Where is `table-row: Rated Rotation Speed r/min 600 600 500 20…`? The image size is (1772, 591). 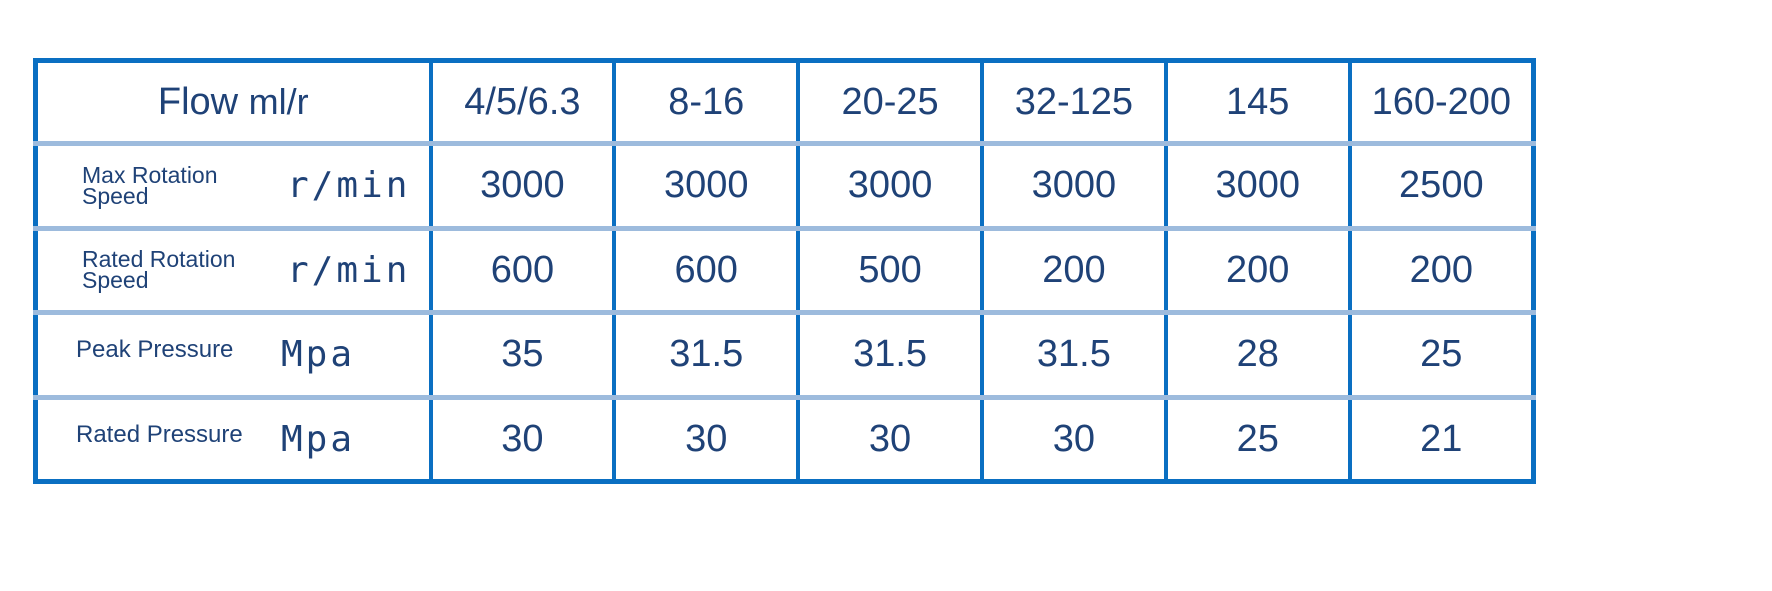 table-row: Rated Rotation Speed r/min 600 600 500 20… is located at coordinates (784, 269).